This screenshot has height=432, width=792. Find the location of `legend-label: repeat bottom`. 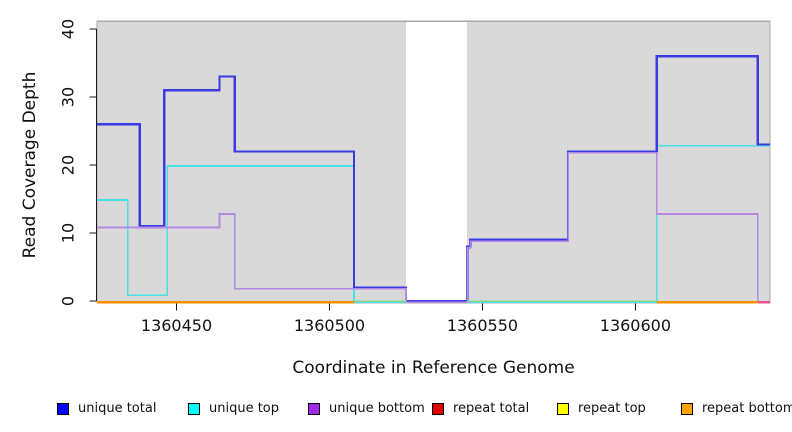

legend-label: repeat bottom is located at coordinates (747, 408).